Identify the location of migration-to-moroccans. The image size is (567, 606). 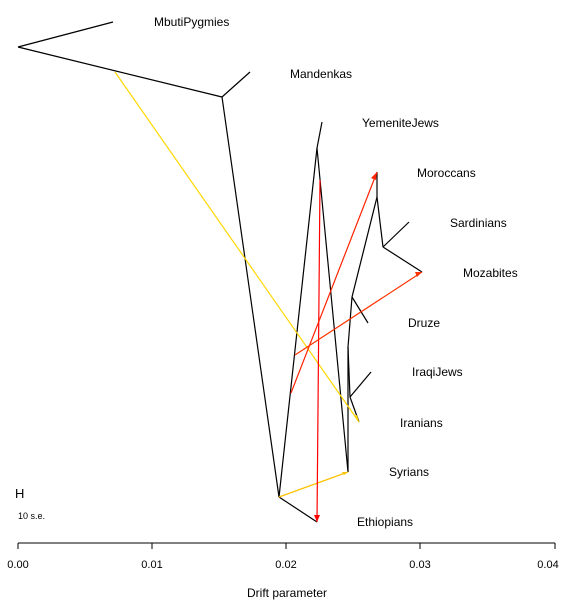
(334, 282).